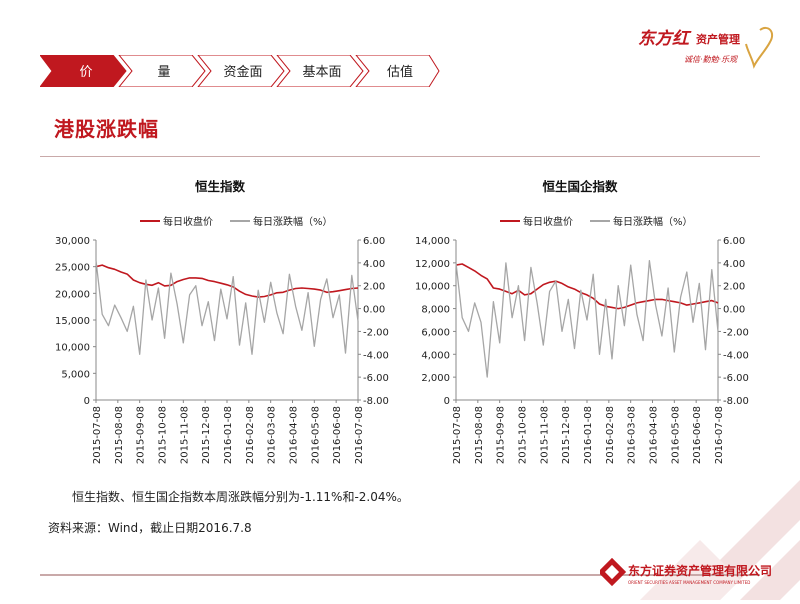 Image resolution: width=800 pixels, height=604 pixels. What do you see at coordinates (376, 401) in the screenshot?
I see `hsi-right-tick-label: -8.00` at bounding box center [376, 401].